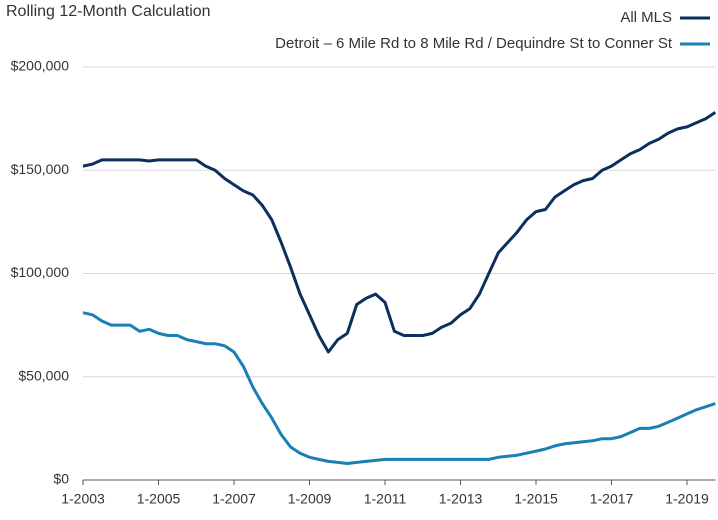 The width and height of the screenshot is (718, 520). Describe the element at coordinates (612, 499) in the screenshot. I see `x-tick-label: 1-2017` at that location.